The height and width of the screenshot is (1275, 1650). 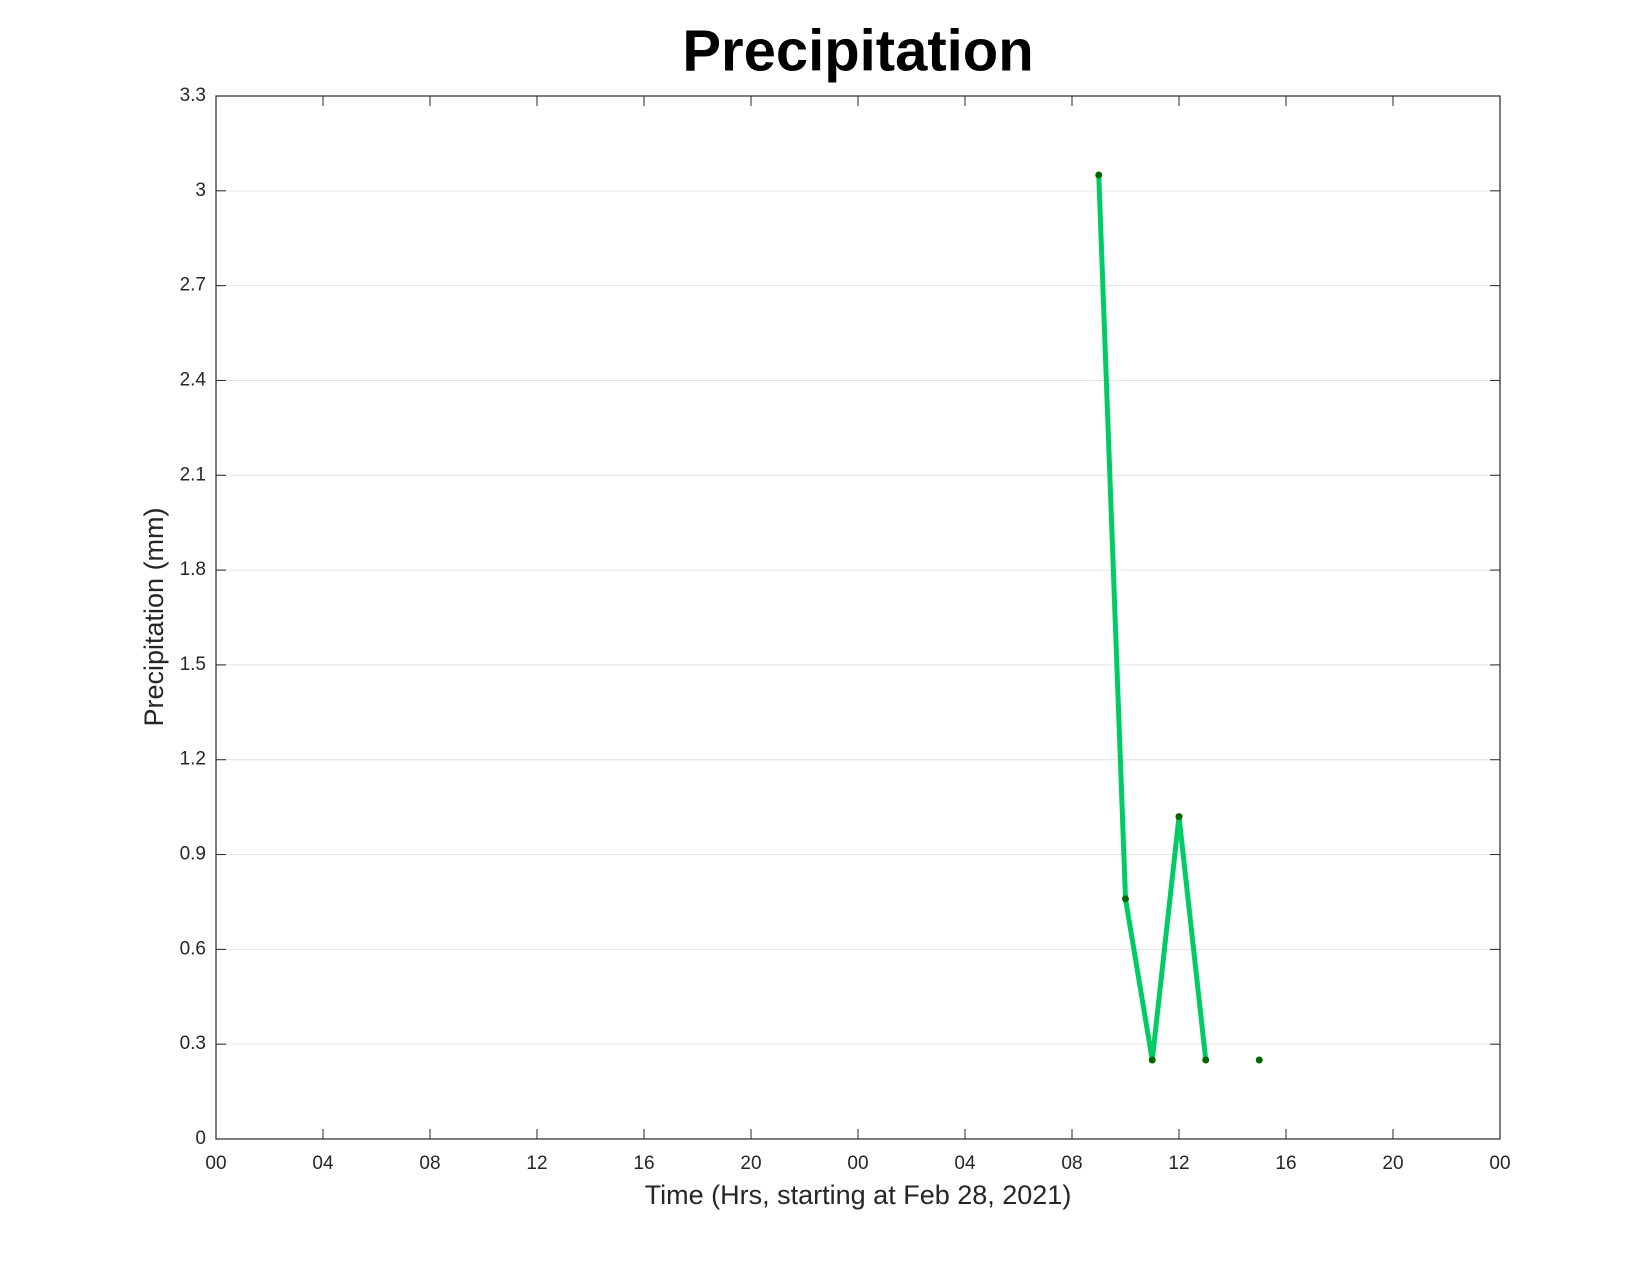 What do you see at coordinates (193, 379) in the screenshot?
I see `y-tick-label: 2.4` at bounding box center [193, 379].